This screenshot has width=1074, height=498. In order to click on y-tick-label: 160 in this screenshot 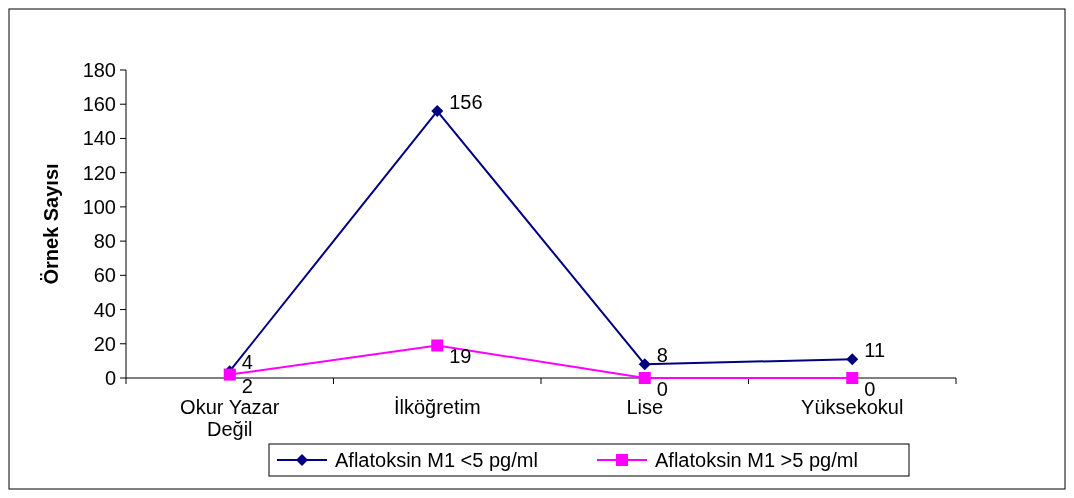, I will do `click(99, 104)`.